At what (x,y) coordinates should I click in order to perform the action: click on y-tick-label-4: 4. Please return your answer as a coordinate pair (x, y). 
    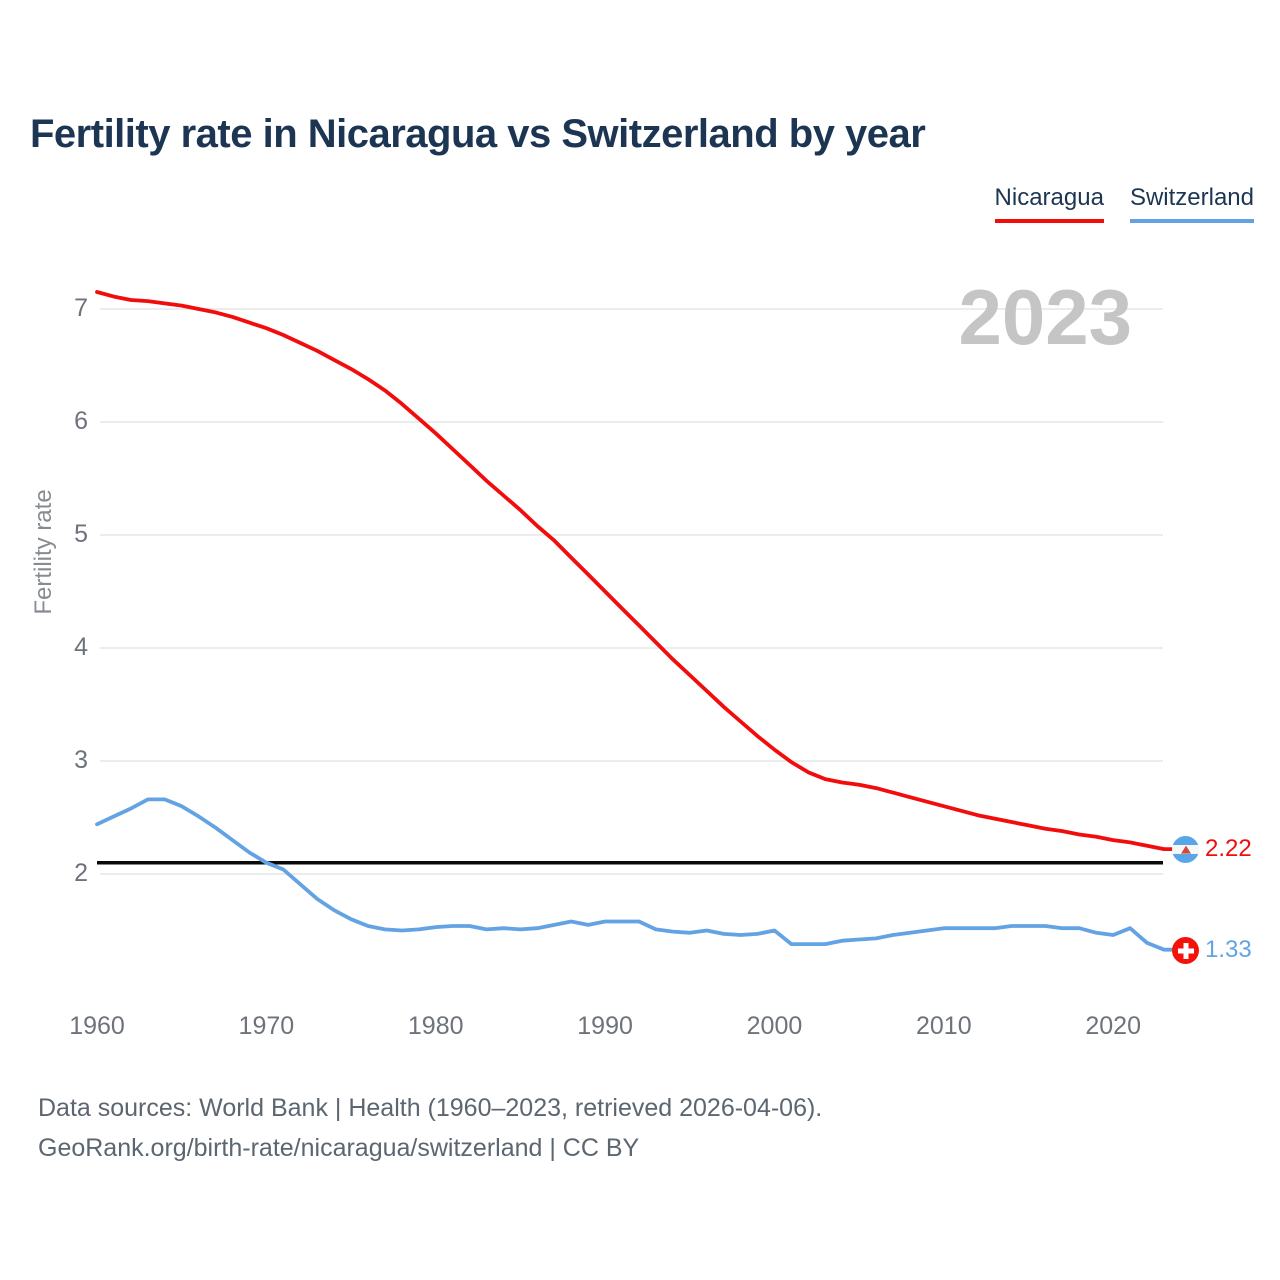
    Looking at the image, I should click on (81, 647).